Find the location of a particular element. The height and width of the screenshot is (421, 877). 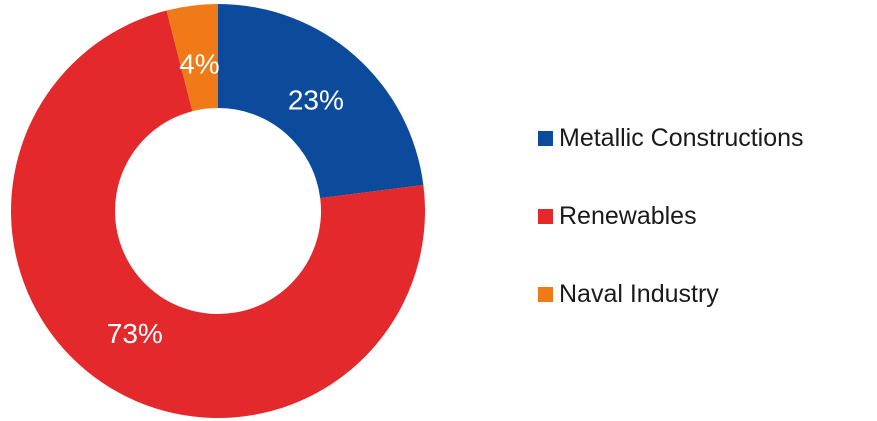

legend-item-metallic-constructions: Metallic Constructions is located at coordinates (671, 138).